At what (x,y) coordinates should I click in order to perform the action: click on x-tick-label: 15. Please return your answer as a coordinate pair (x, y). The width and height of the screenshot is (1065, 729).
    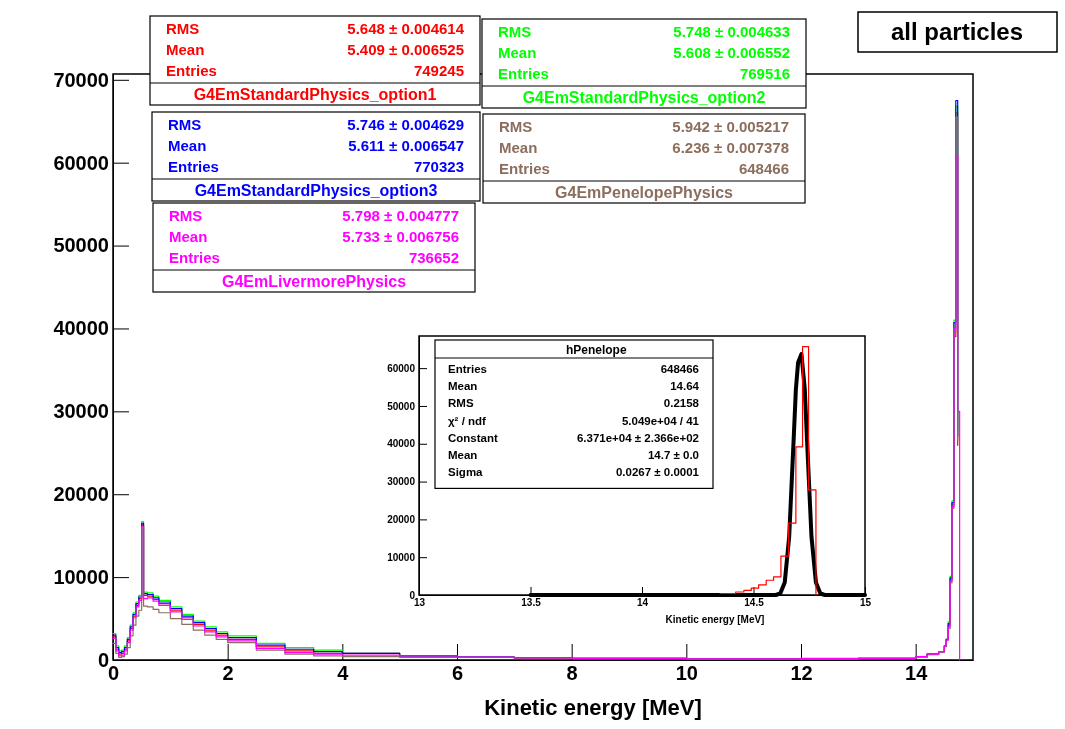
    Looking at the image, I should click on (865, 603).